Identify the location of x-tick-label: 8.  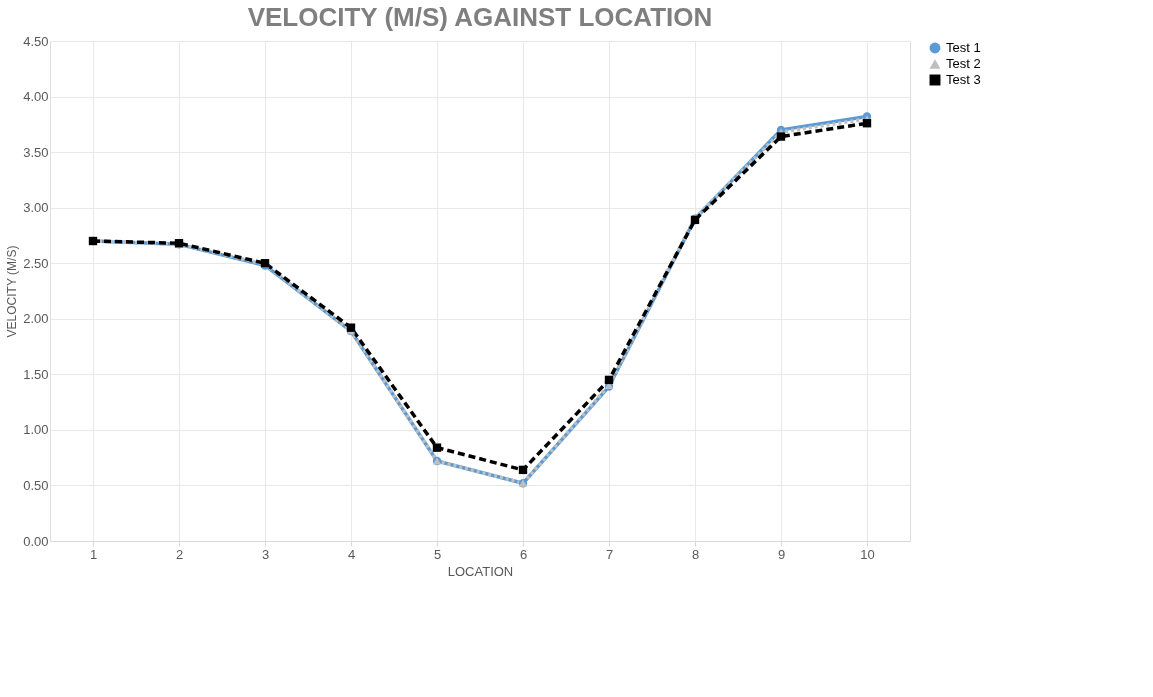
(695, 554).